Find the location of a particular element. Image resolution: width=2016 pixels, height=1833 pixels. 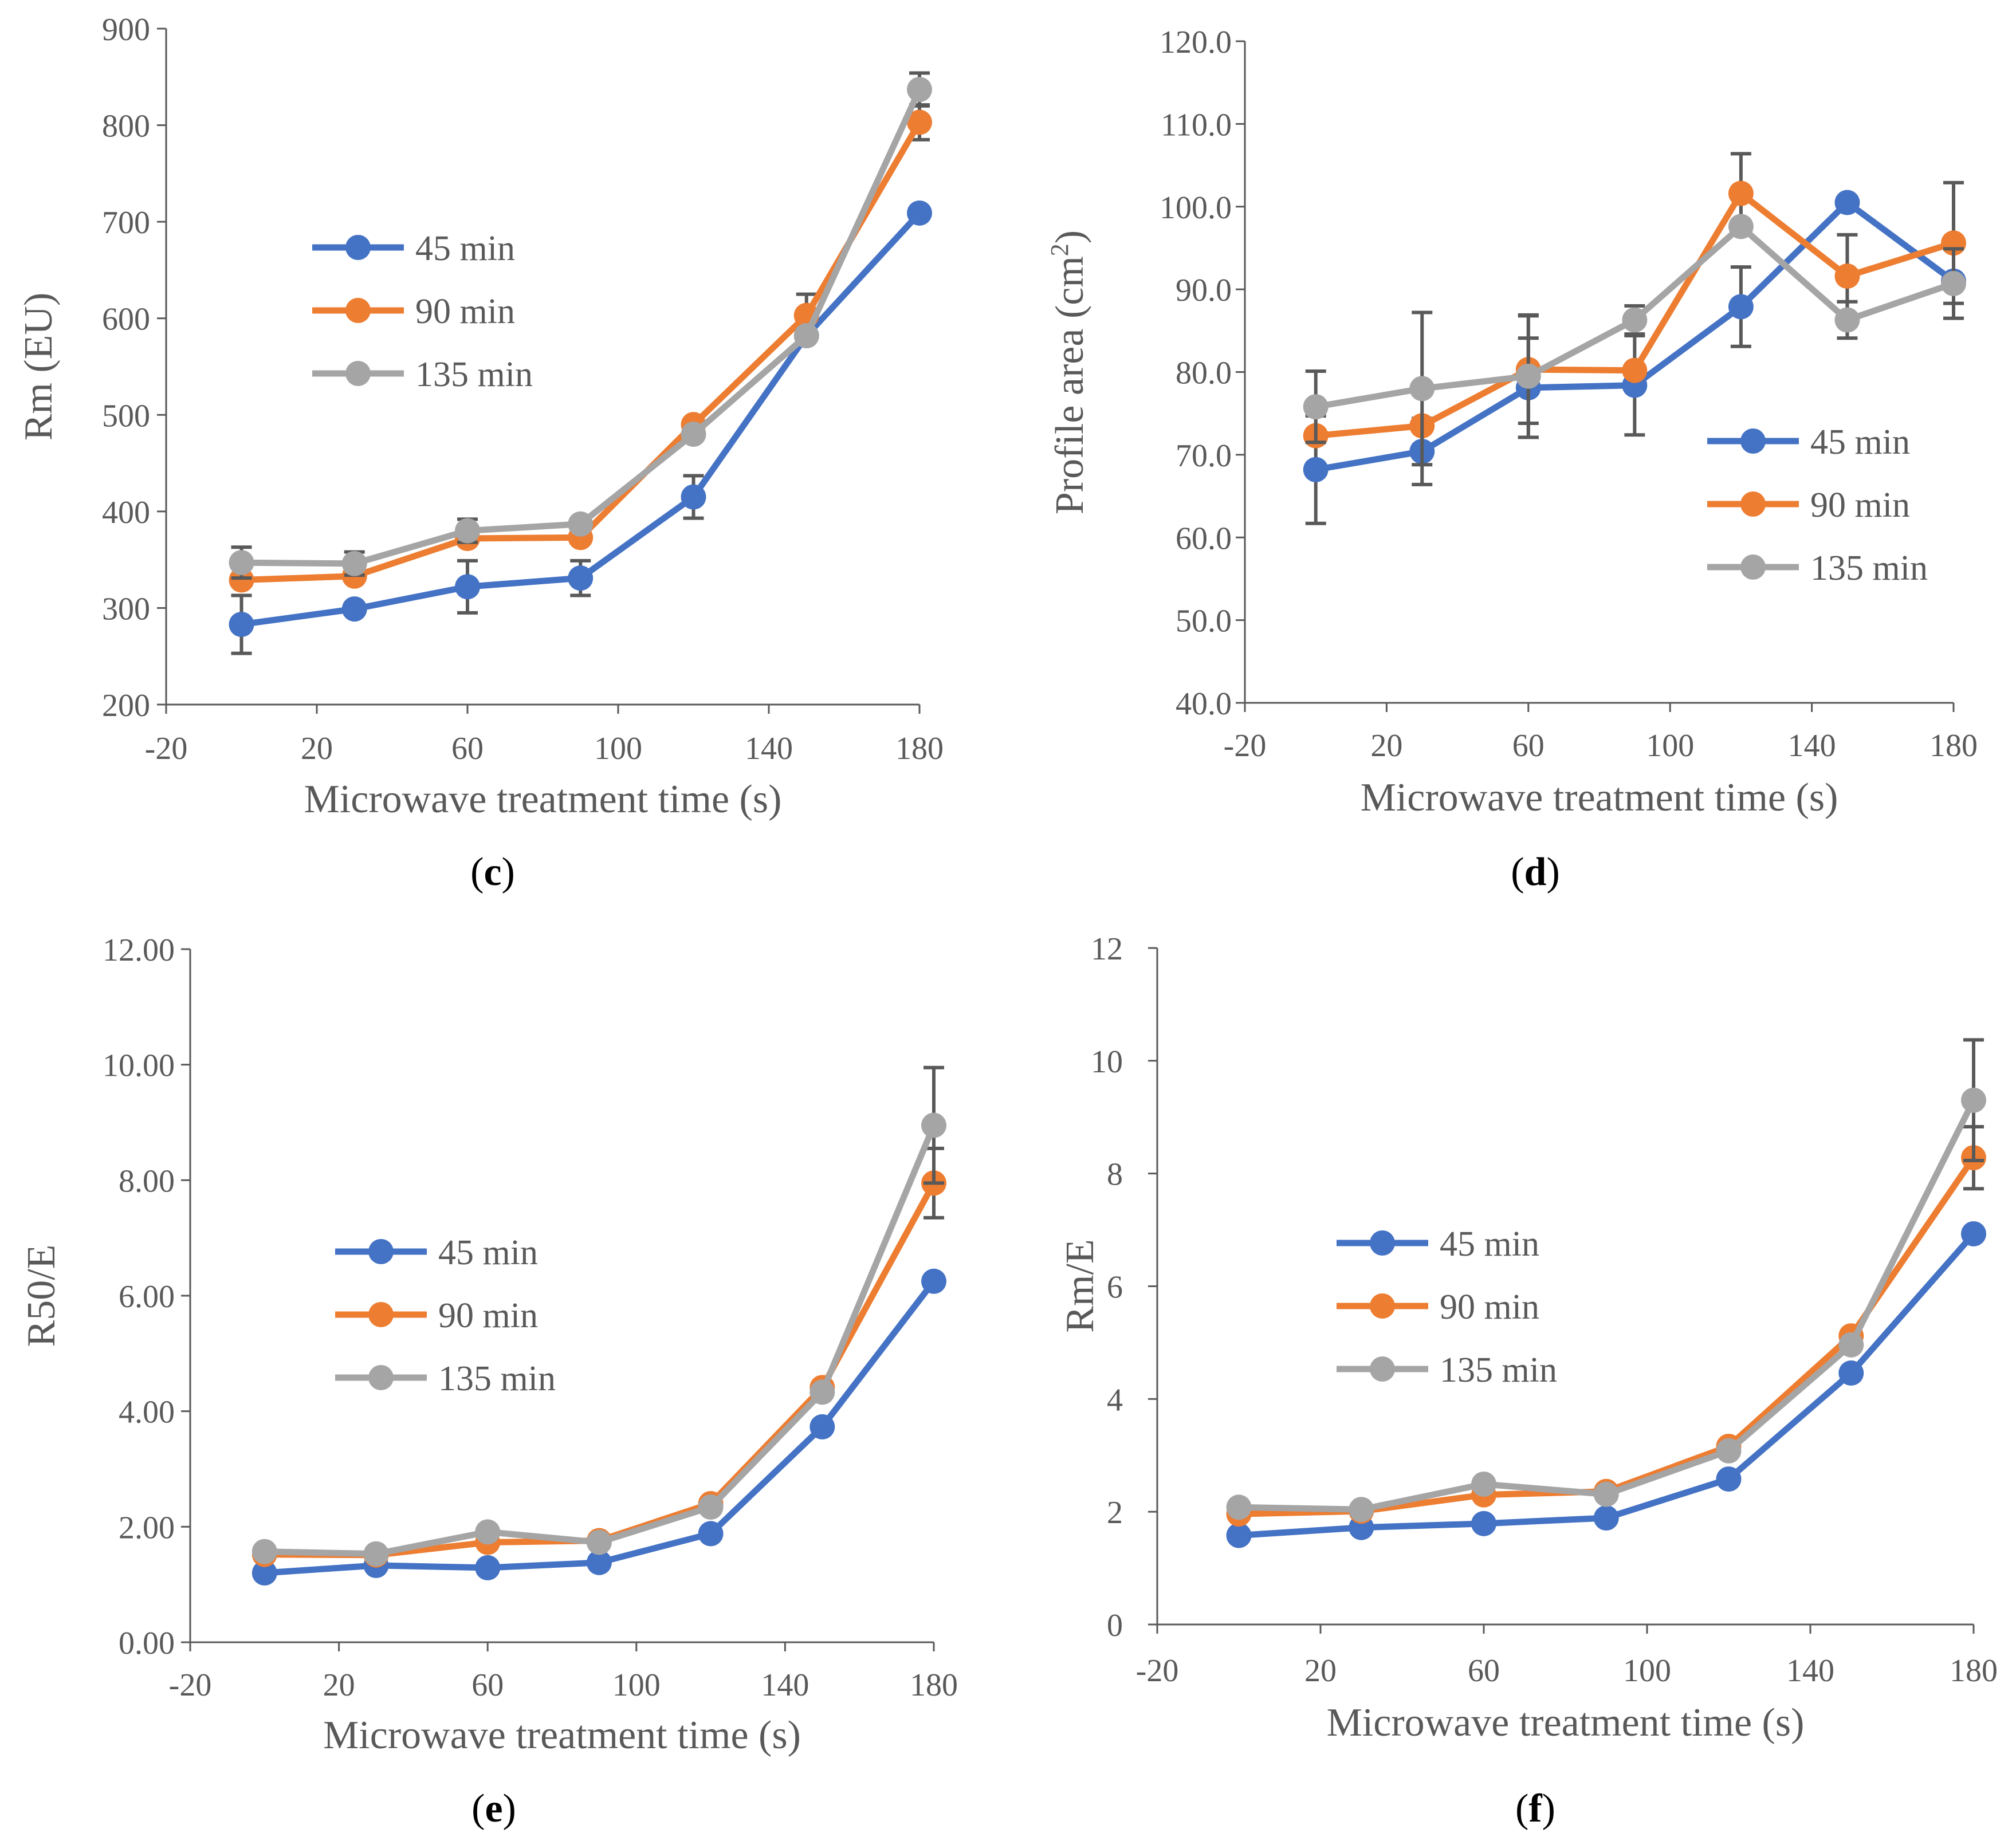

y-tick-label: 70.0 is located at coordinates (1204, 456).